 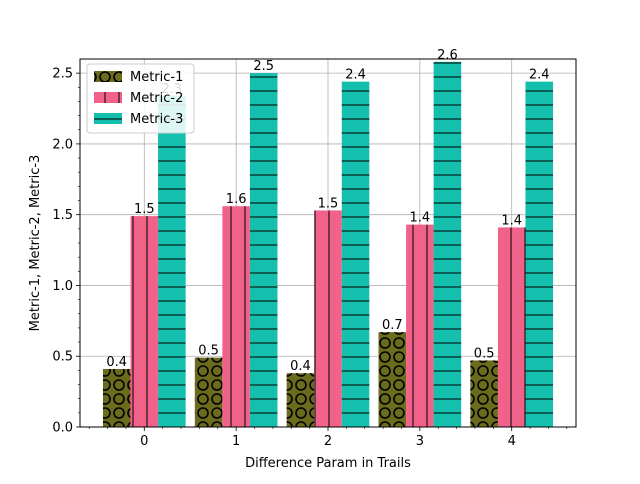 I want to click on y-tick-label: 1.5, so click(x=62, y=215).